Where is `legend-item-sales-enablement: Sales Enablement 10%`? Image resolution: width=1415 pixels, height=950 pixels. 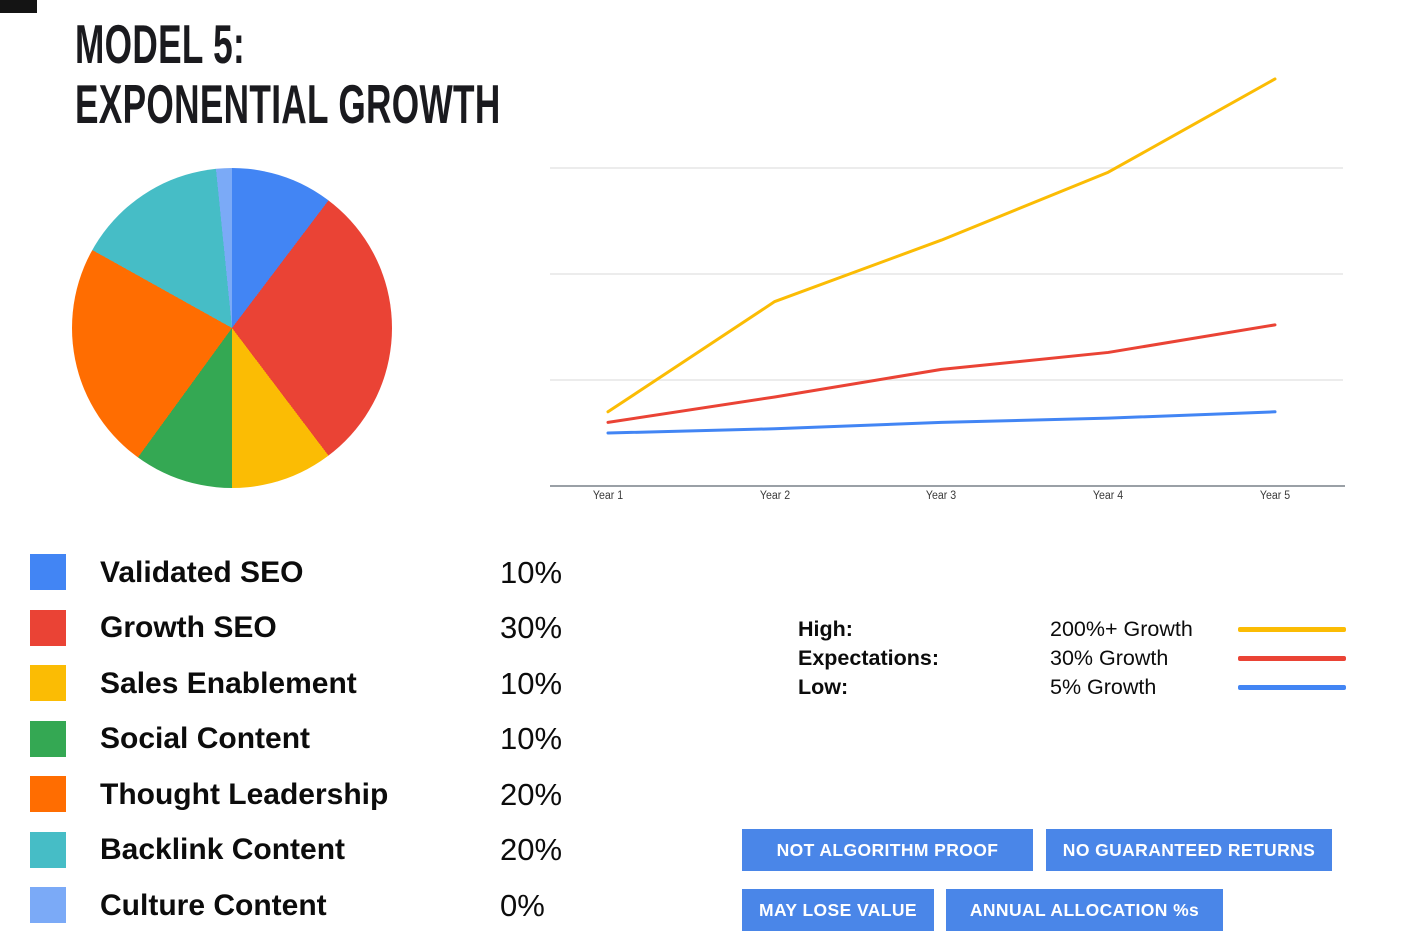
legend-item-sales-enablement: Sales Enablement 10% is located at coordinates (330, 684).